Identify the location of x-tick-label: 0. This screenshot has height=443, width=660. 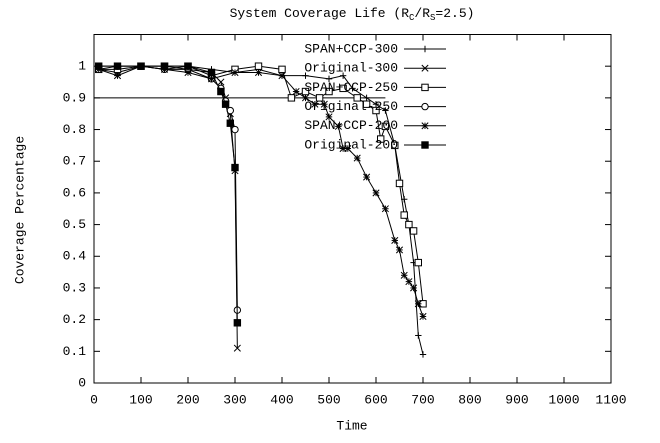
(94, 399).